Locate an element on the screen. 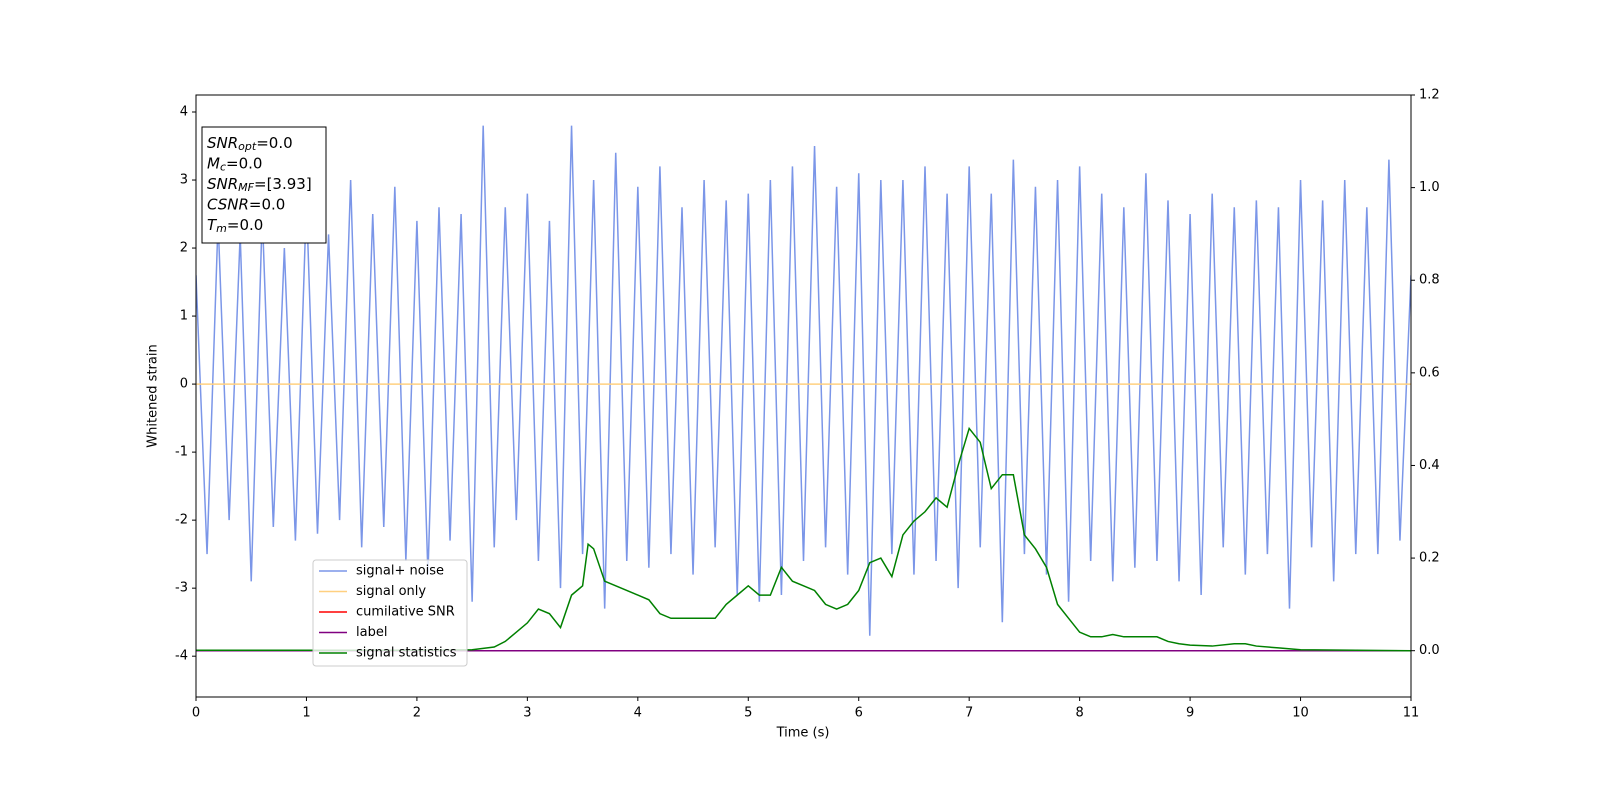  y2-tick-label: 0.4 is located at coordinates (1429, 465).